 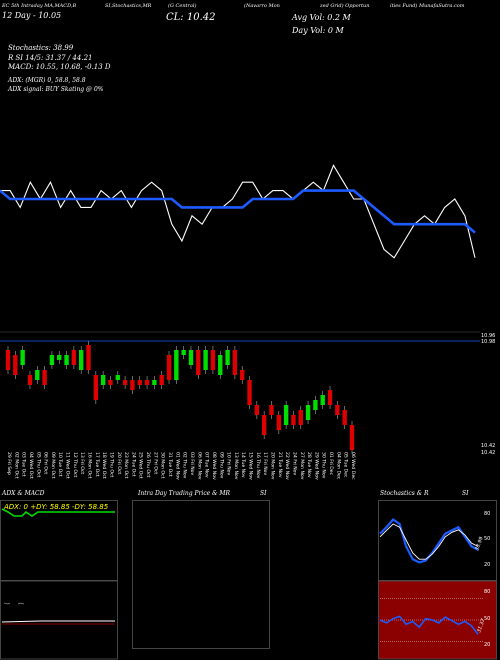 I want to click on date-label: 03 Tue Oct, so click(x=24, y=464).